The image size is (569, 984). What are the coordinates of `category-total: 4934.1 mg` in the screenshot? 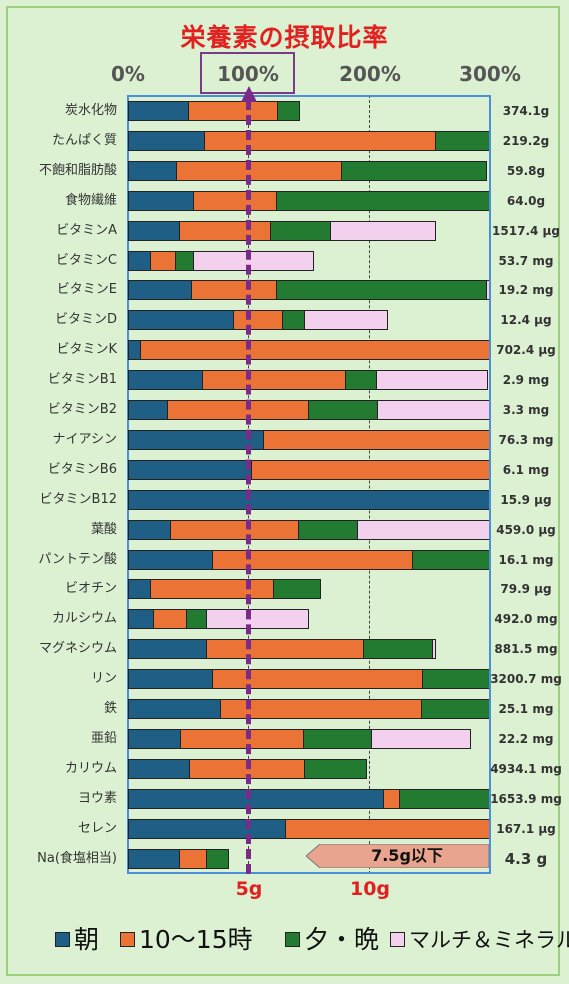 It's located at (526, 769).